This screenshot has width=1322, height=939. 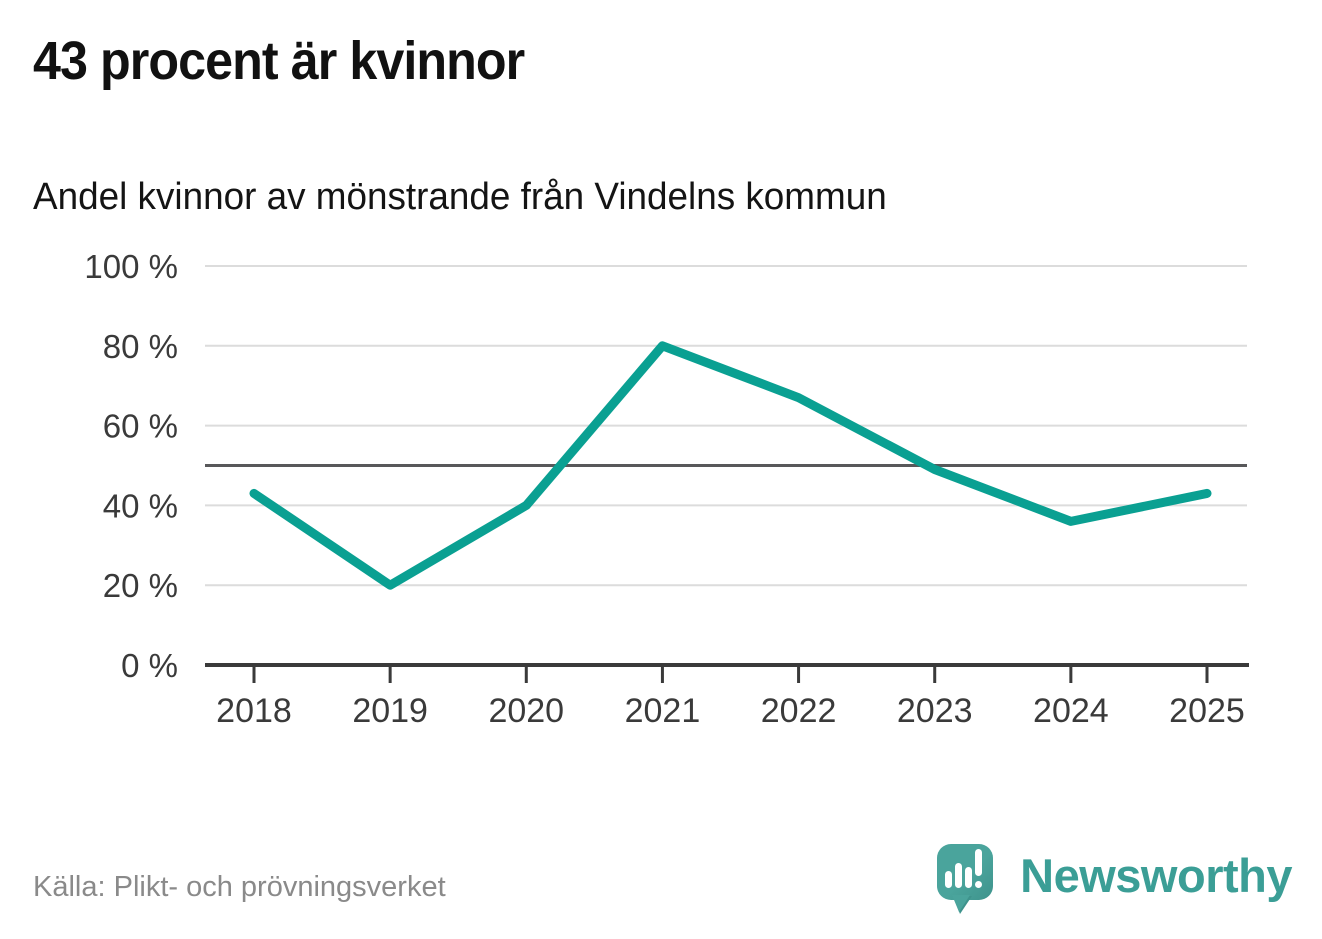 I want to click on y-tick-label: 100 %, so click(x=131, y=266).